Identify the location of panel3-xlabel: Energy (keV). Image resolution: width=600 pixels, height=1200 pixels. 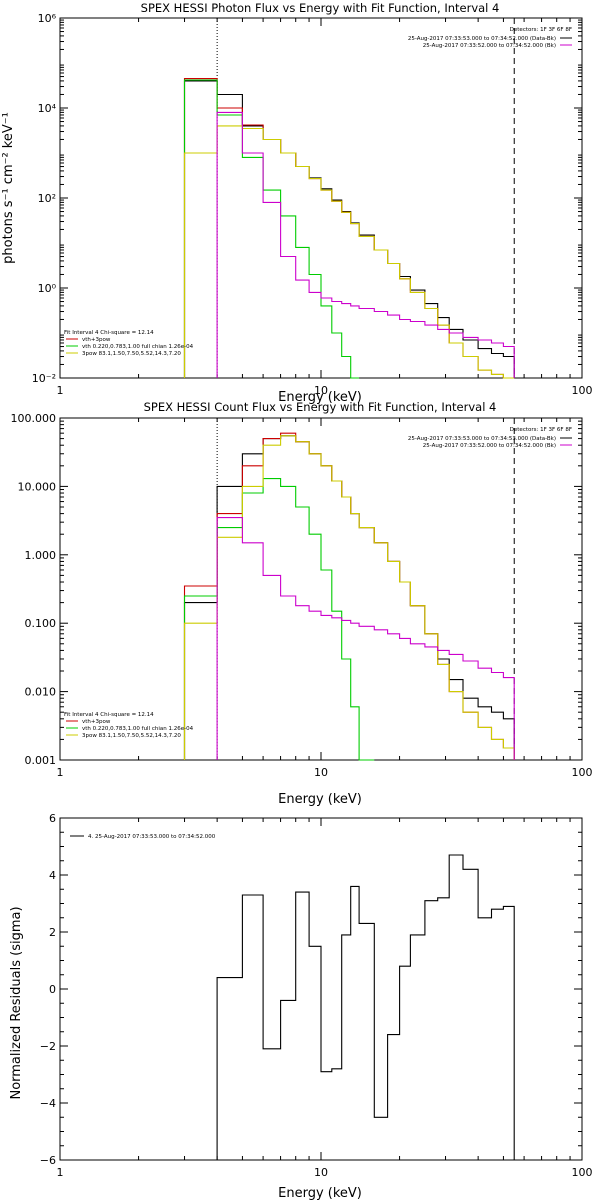
(320, 1193).